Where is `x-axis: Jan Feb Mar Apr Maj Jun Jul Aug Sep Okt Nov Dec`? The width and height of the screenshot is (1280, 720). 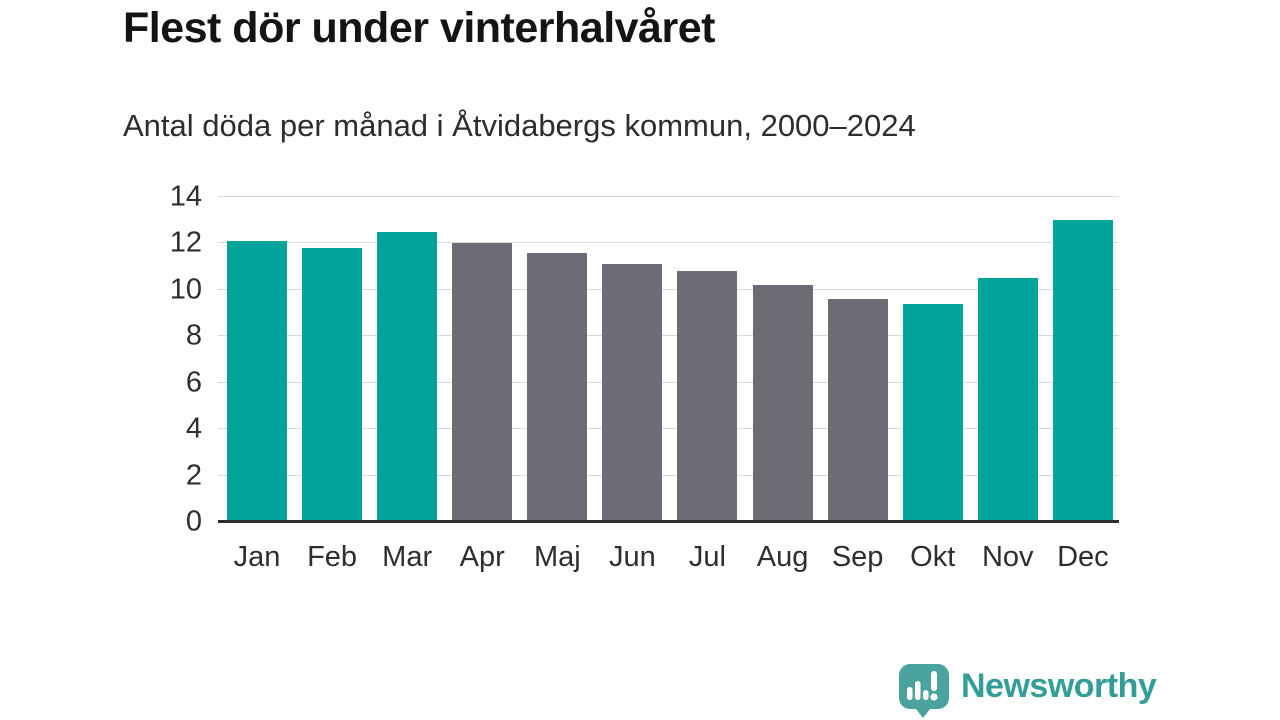
x-axis: Jan Feb Mar Apr Maj Jun Jul Aug Sep Okt Nov Dec is located at coordinates (670, 557).